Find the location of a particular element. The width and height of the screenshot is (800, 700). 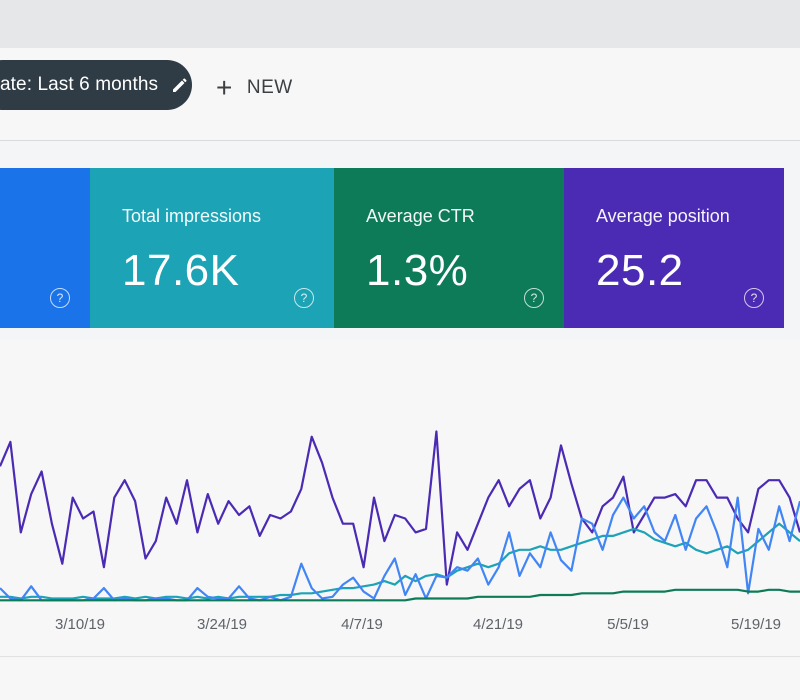

pencil-icon is located at coordinates (180, 85).